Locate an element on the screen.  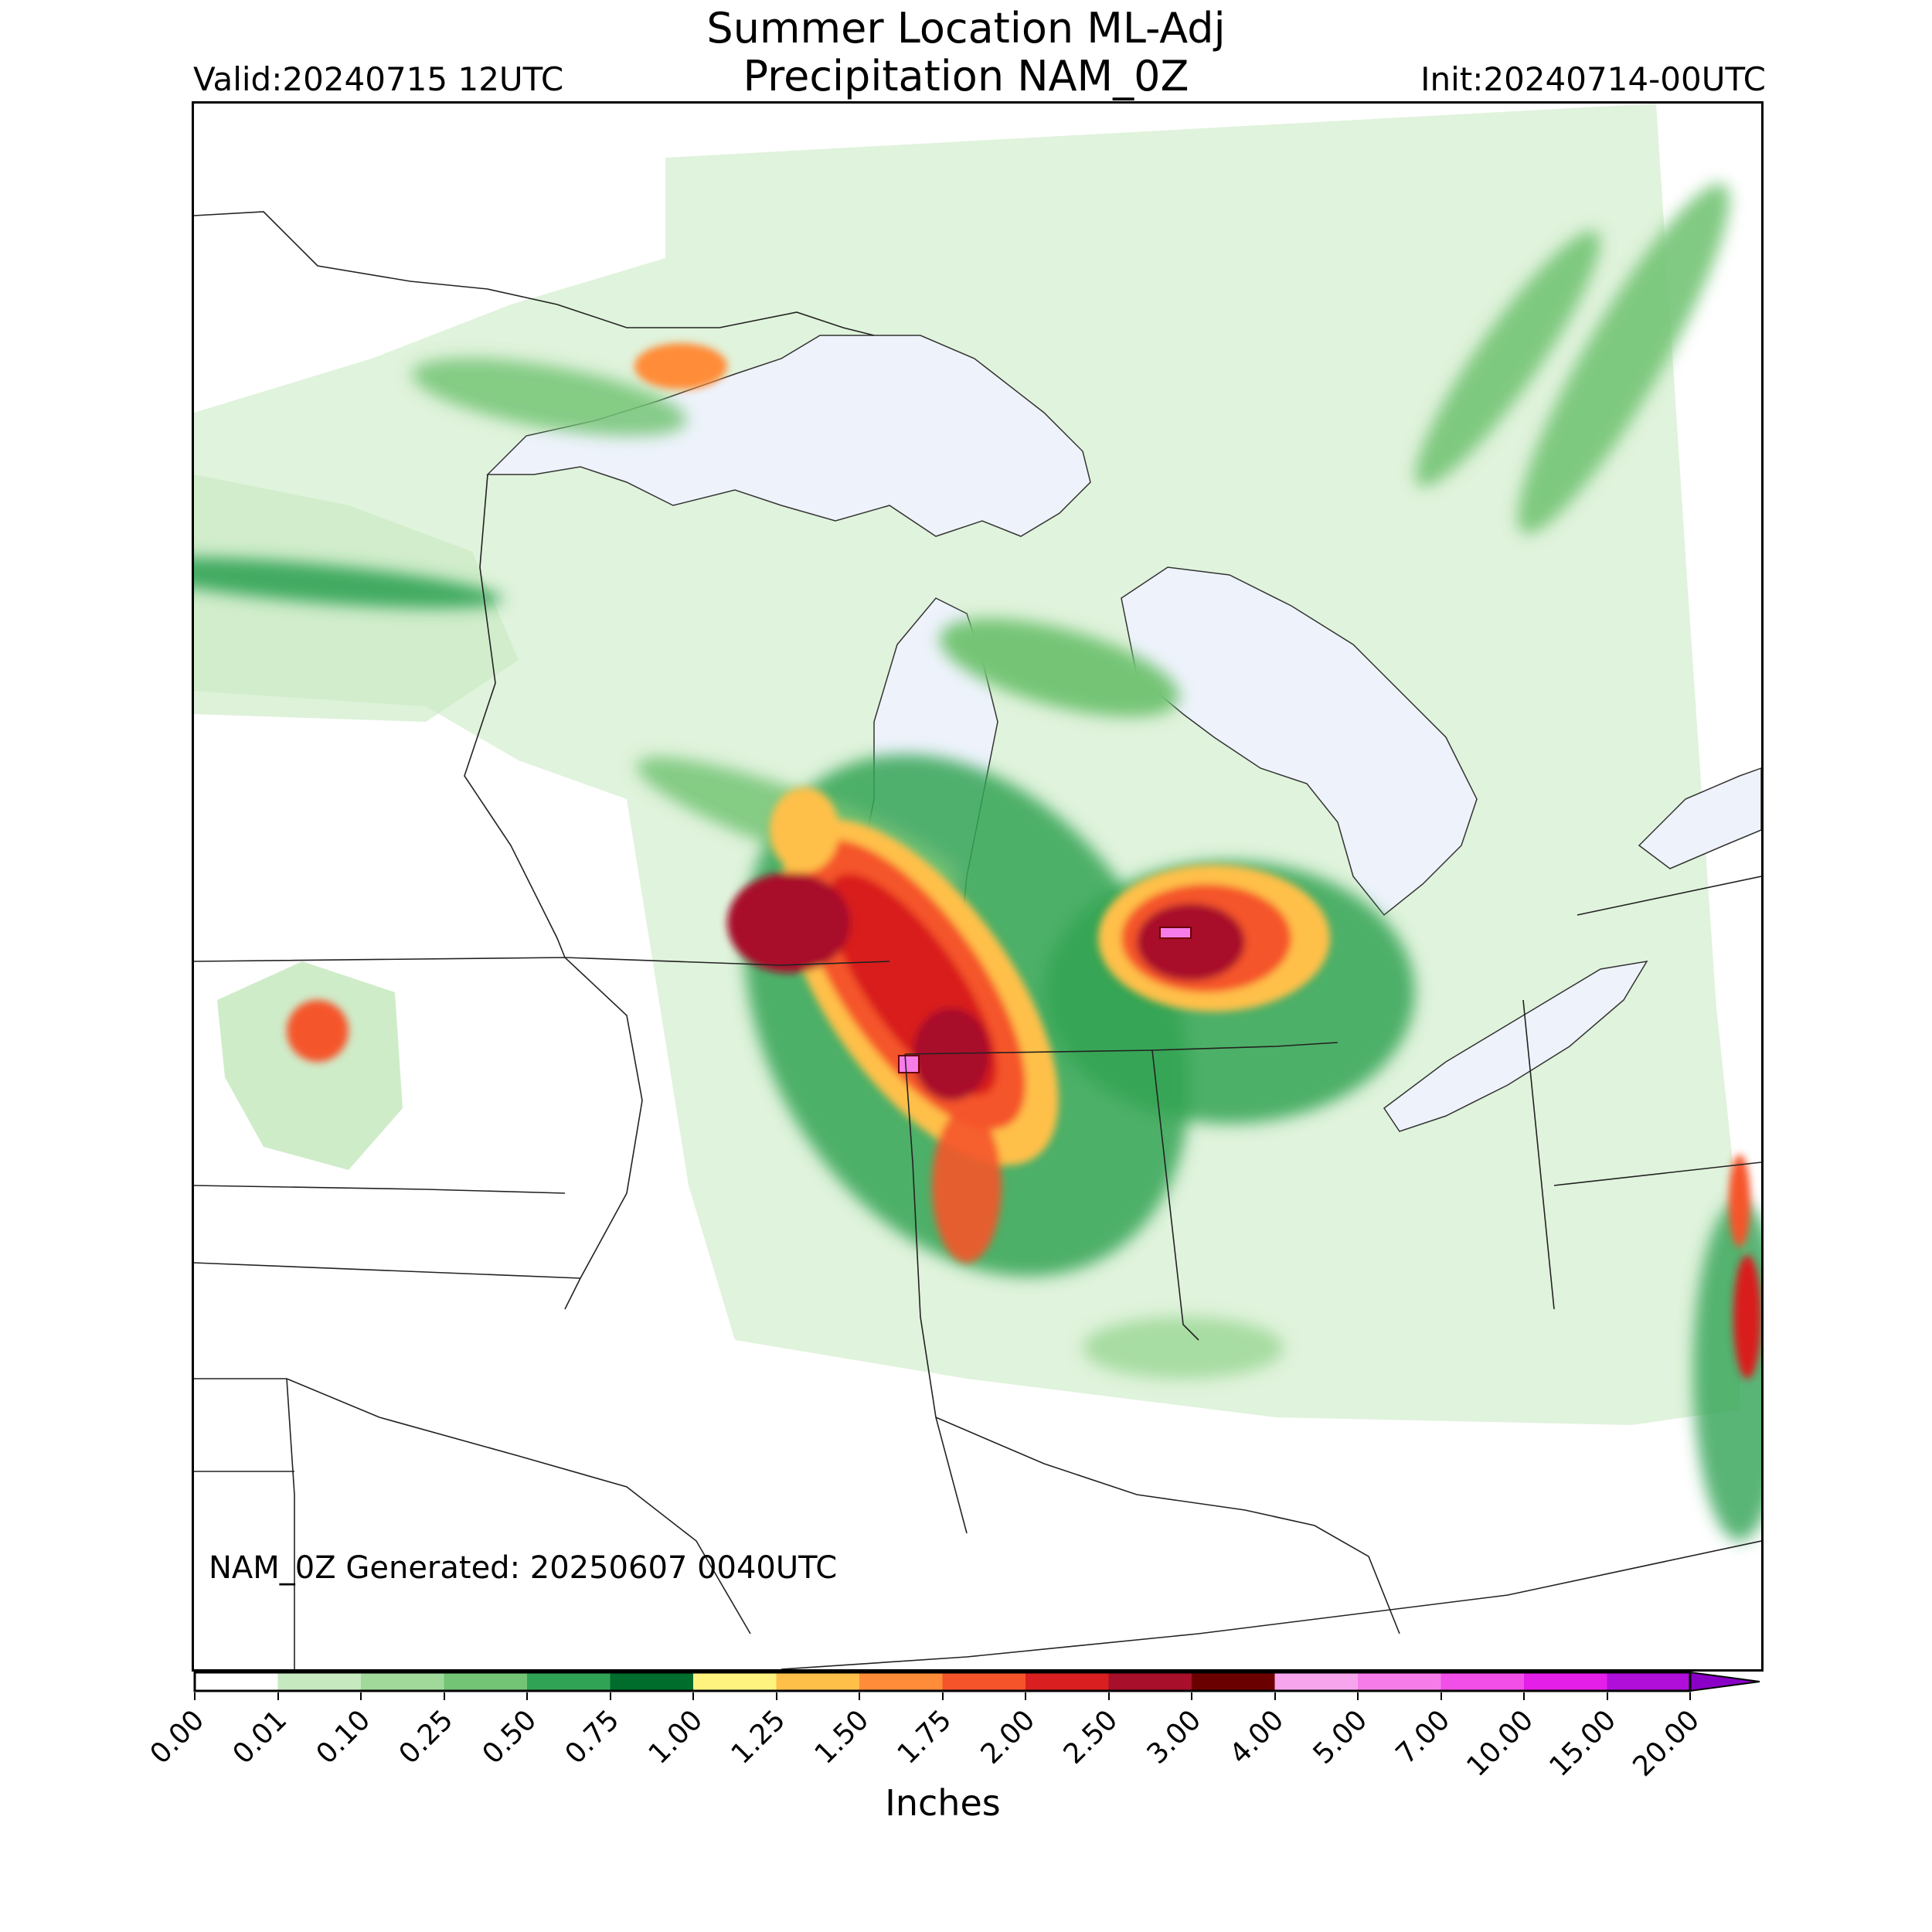
colorbar-svg is located at coordinates (977, 1682).